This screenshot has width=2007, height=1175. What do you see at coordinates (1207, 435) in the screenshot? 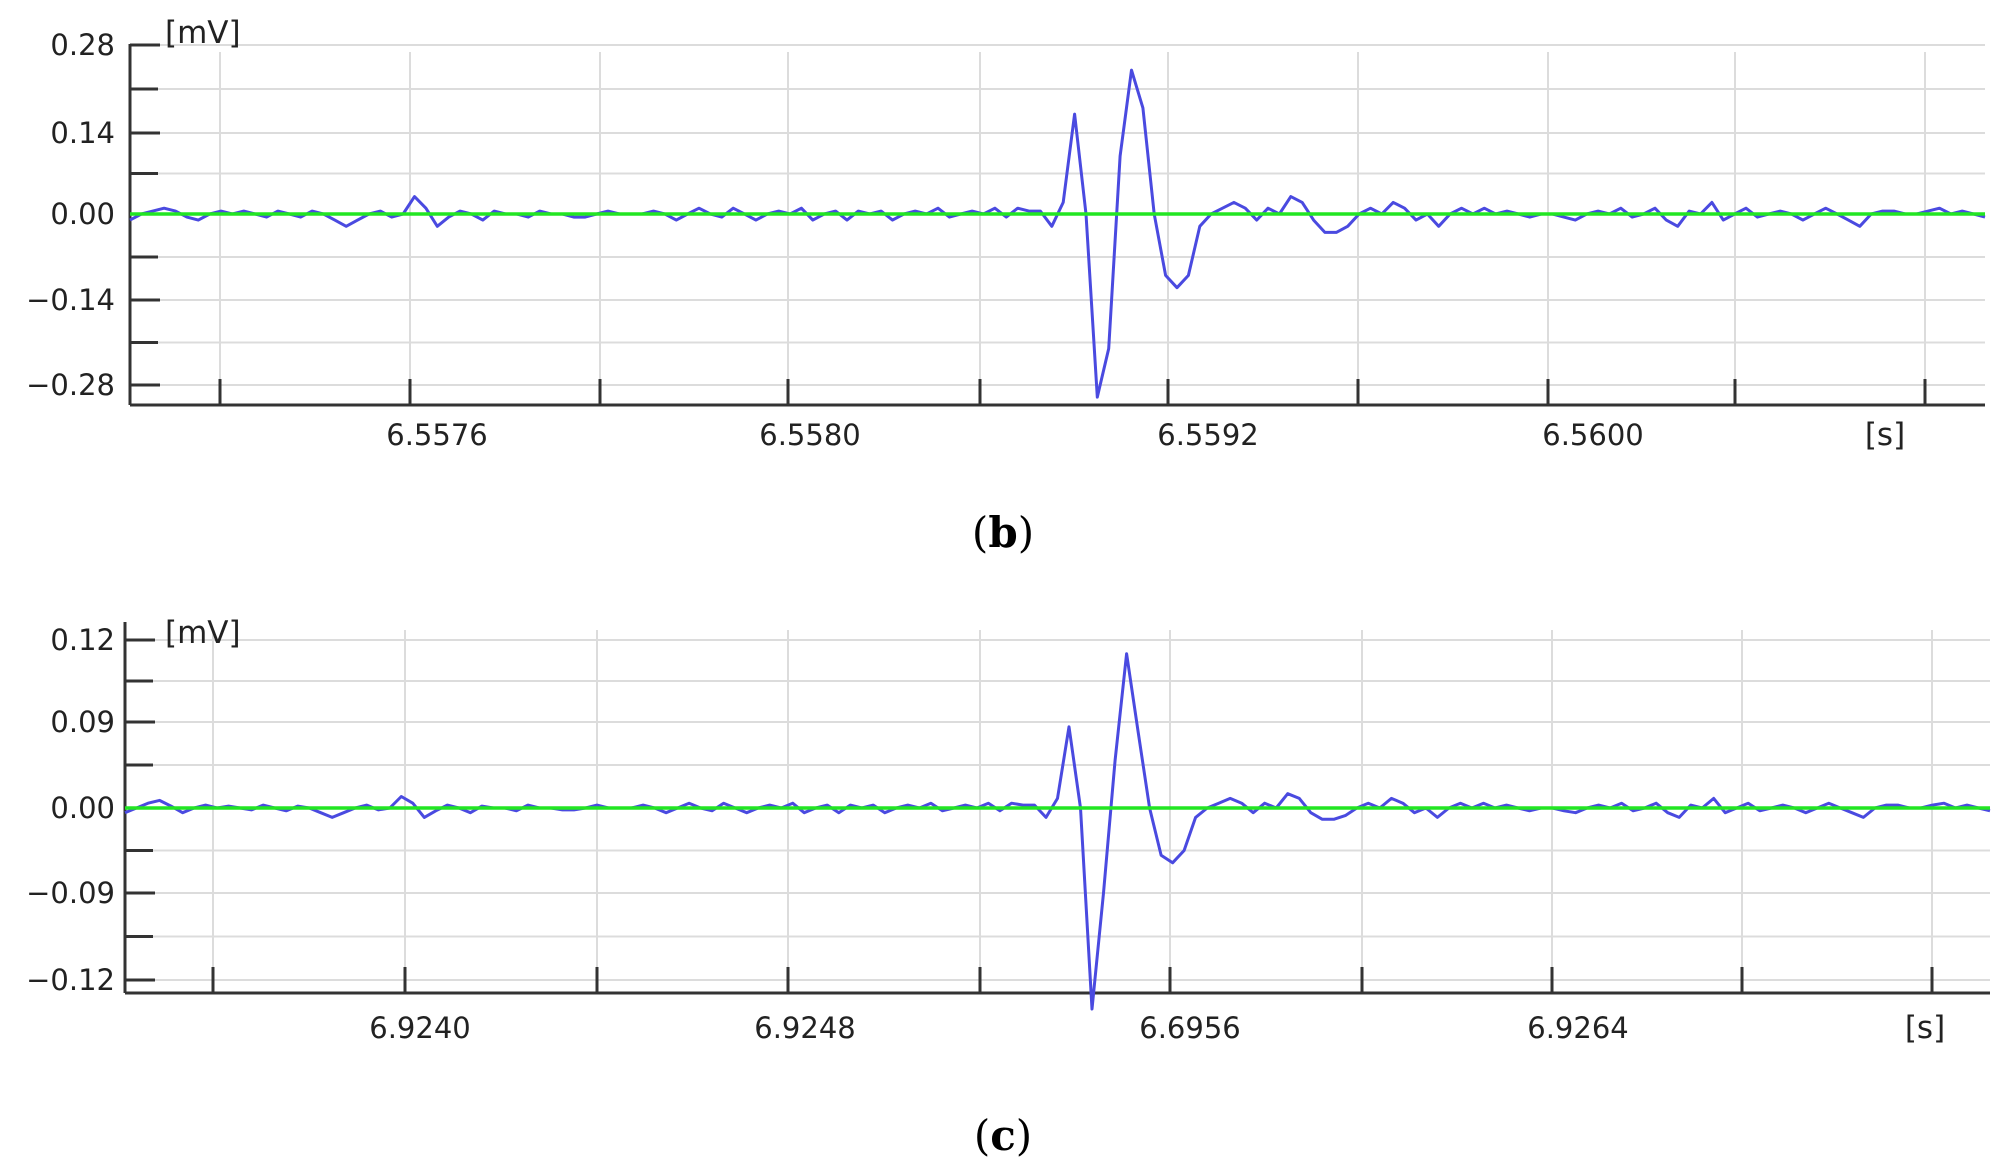
I see `x-tick-label: 6.5592` at bounding box center [1207, 435].